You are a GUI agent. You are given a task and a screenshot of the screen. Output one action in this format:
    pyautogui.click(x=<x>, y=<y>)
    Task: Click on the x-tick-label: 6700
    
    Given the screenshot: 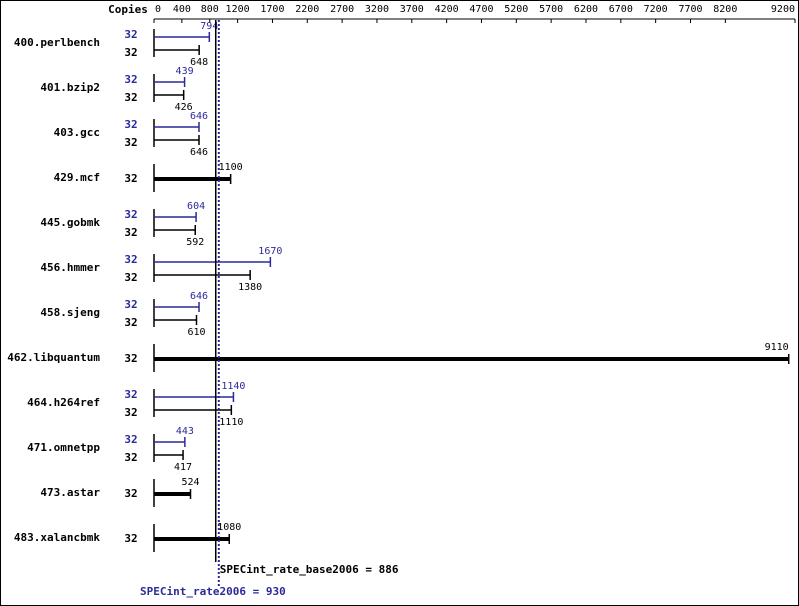 What is the action you would take?
    pyautogui.click(x=621, y=9)
    